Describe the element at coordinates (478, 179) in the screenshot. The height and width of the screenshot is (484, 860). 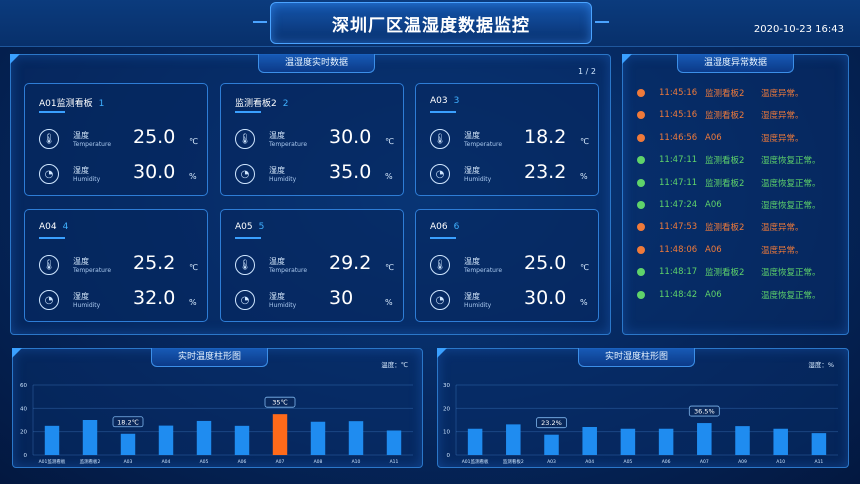
I see `sensor-label-en: Humidity` at that location.